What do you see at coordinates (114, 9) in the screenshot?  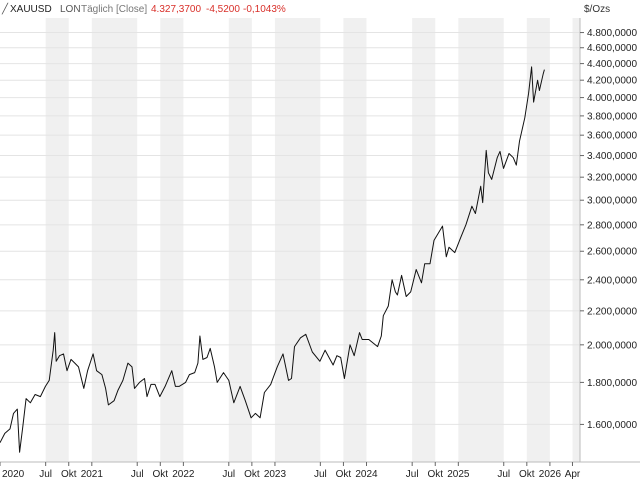 I see `interval-label: Täglich [Close]` at bounding box center [114, 9].